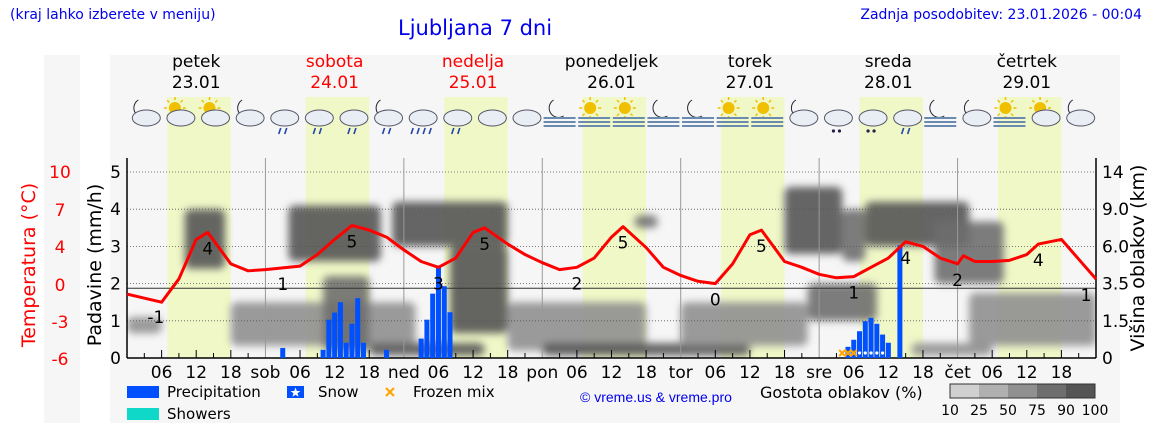 The width and height of the screenshot is (1152, 443). What do you see at coordinates (334, 83) in the screenshot?
I see `day-date: 24.01` at bounding box center [334, 83].